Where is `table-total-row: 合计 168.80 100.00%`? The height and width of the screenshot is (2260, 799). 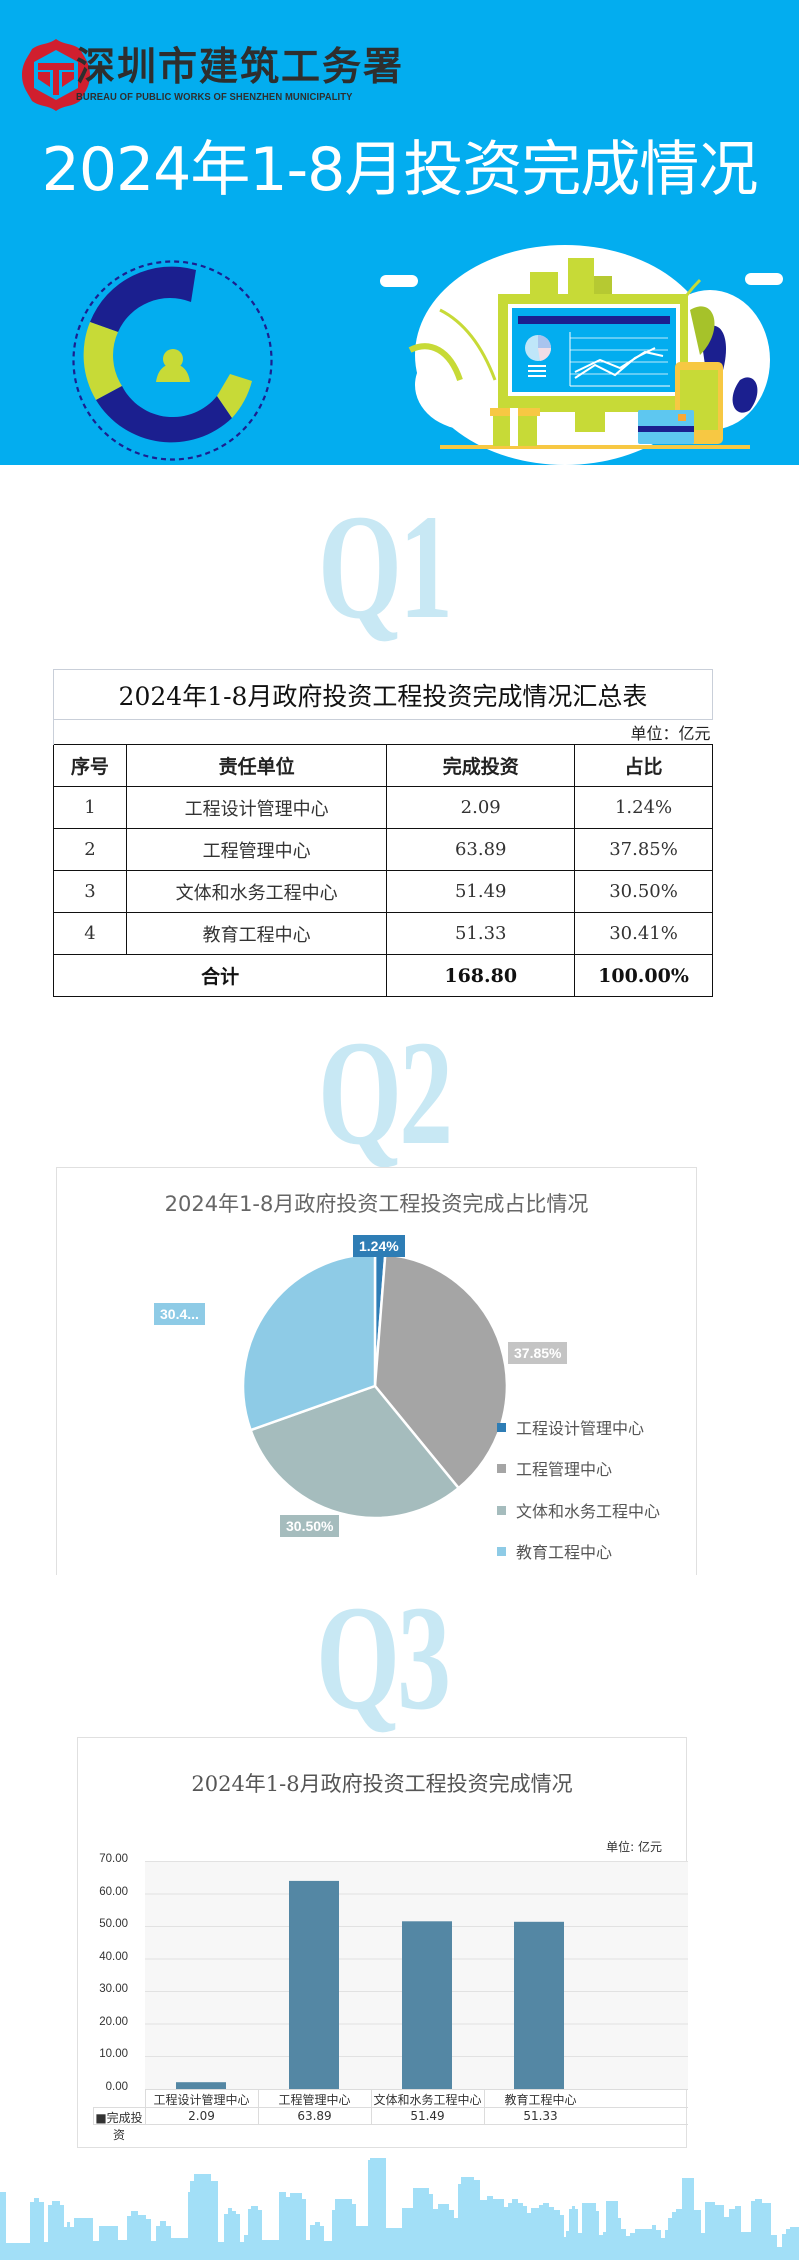 table-total-row: 合计 168.80 100.00% is located at coordinates (382, 975).